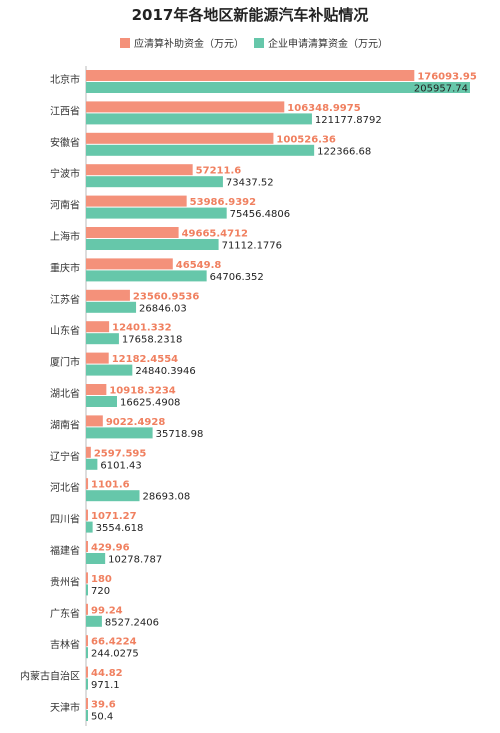 This screenshot has height=733, width=500. Describe the element at coordinates (65, 707) in the screenshot. I see `category-label: 天津市` at that location.